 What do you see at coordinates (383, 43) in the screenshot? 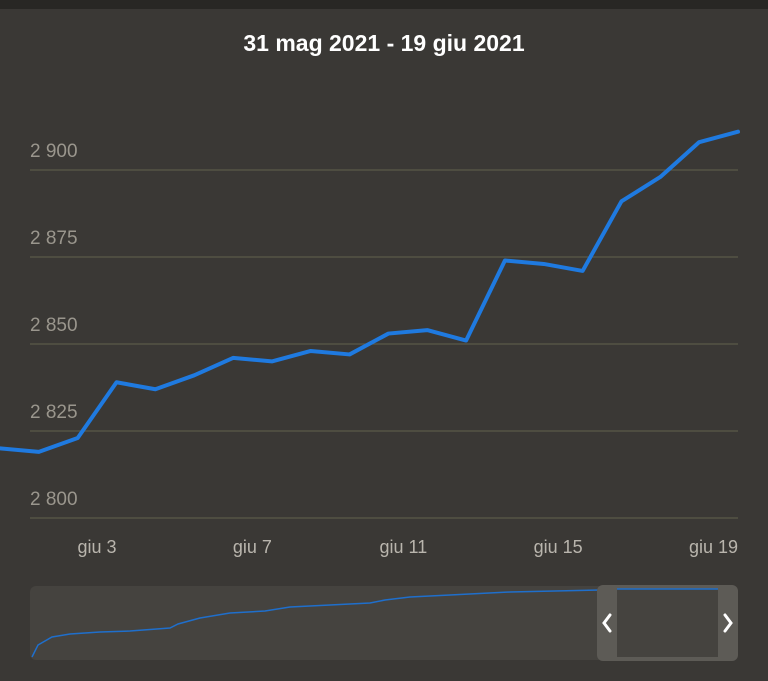
I see `chart-title: 31 mag 2021 - 19 giu 2021` at bounding box center [383, 43].